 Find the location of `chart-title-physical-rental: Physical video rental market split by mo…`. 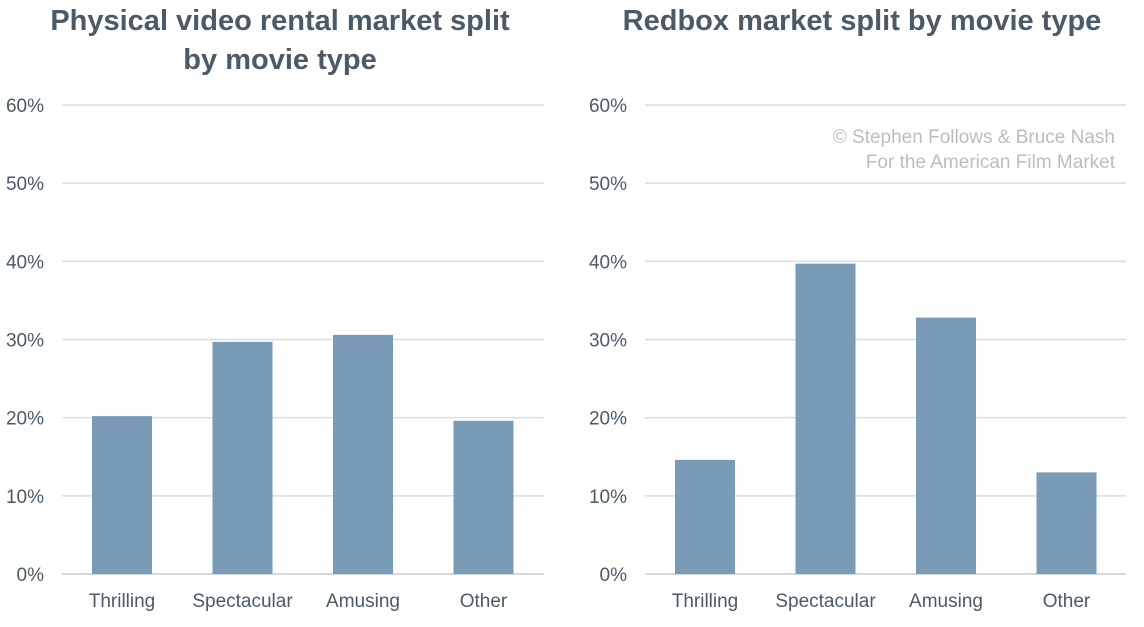

chart-title-physical-rental: Physical video rental market split by mo… is located at coordinates (280, 40).